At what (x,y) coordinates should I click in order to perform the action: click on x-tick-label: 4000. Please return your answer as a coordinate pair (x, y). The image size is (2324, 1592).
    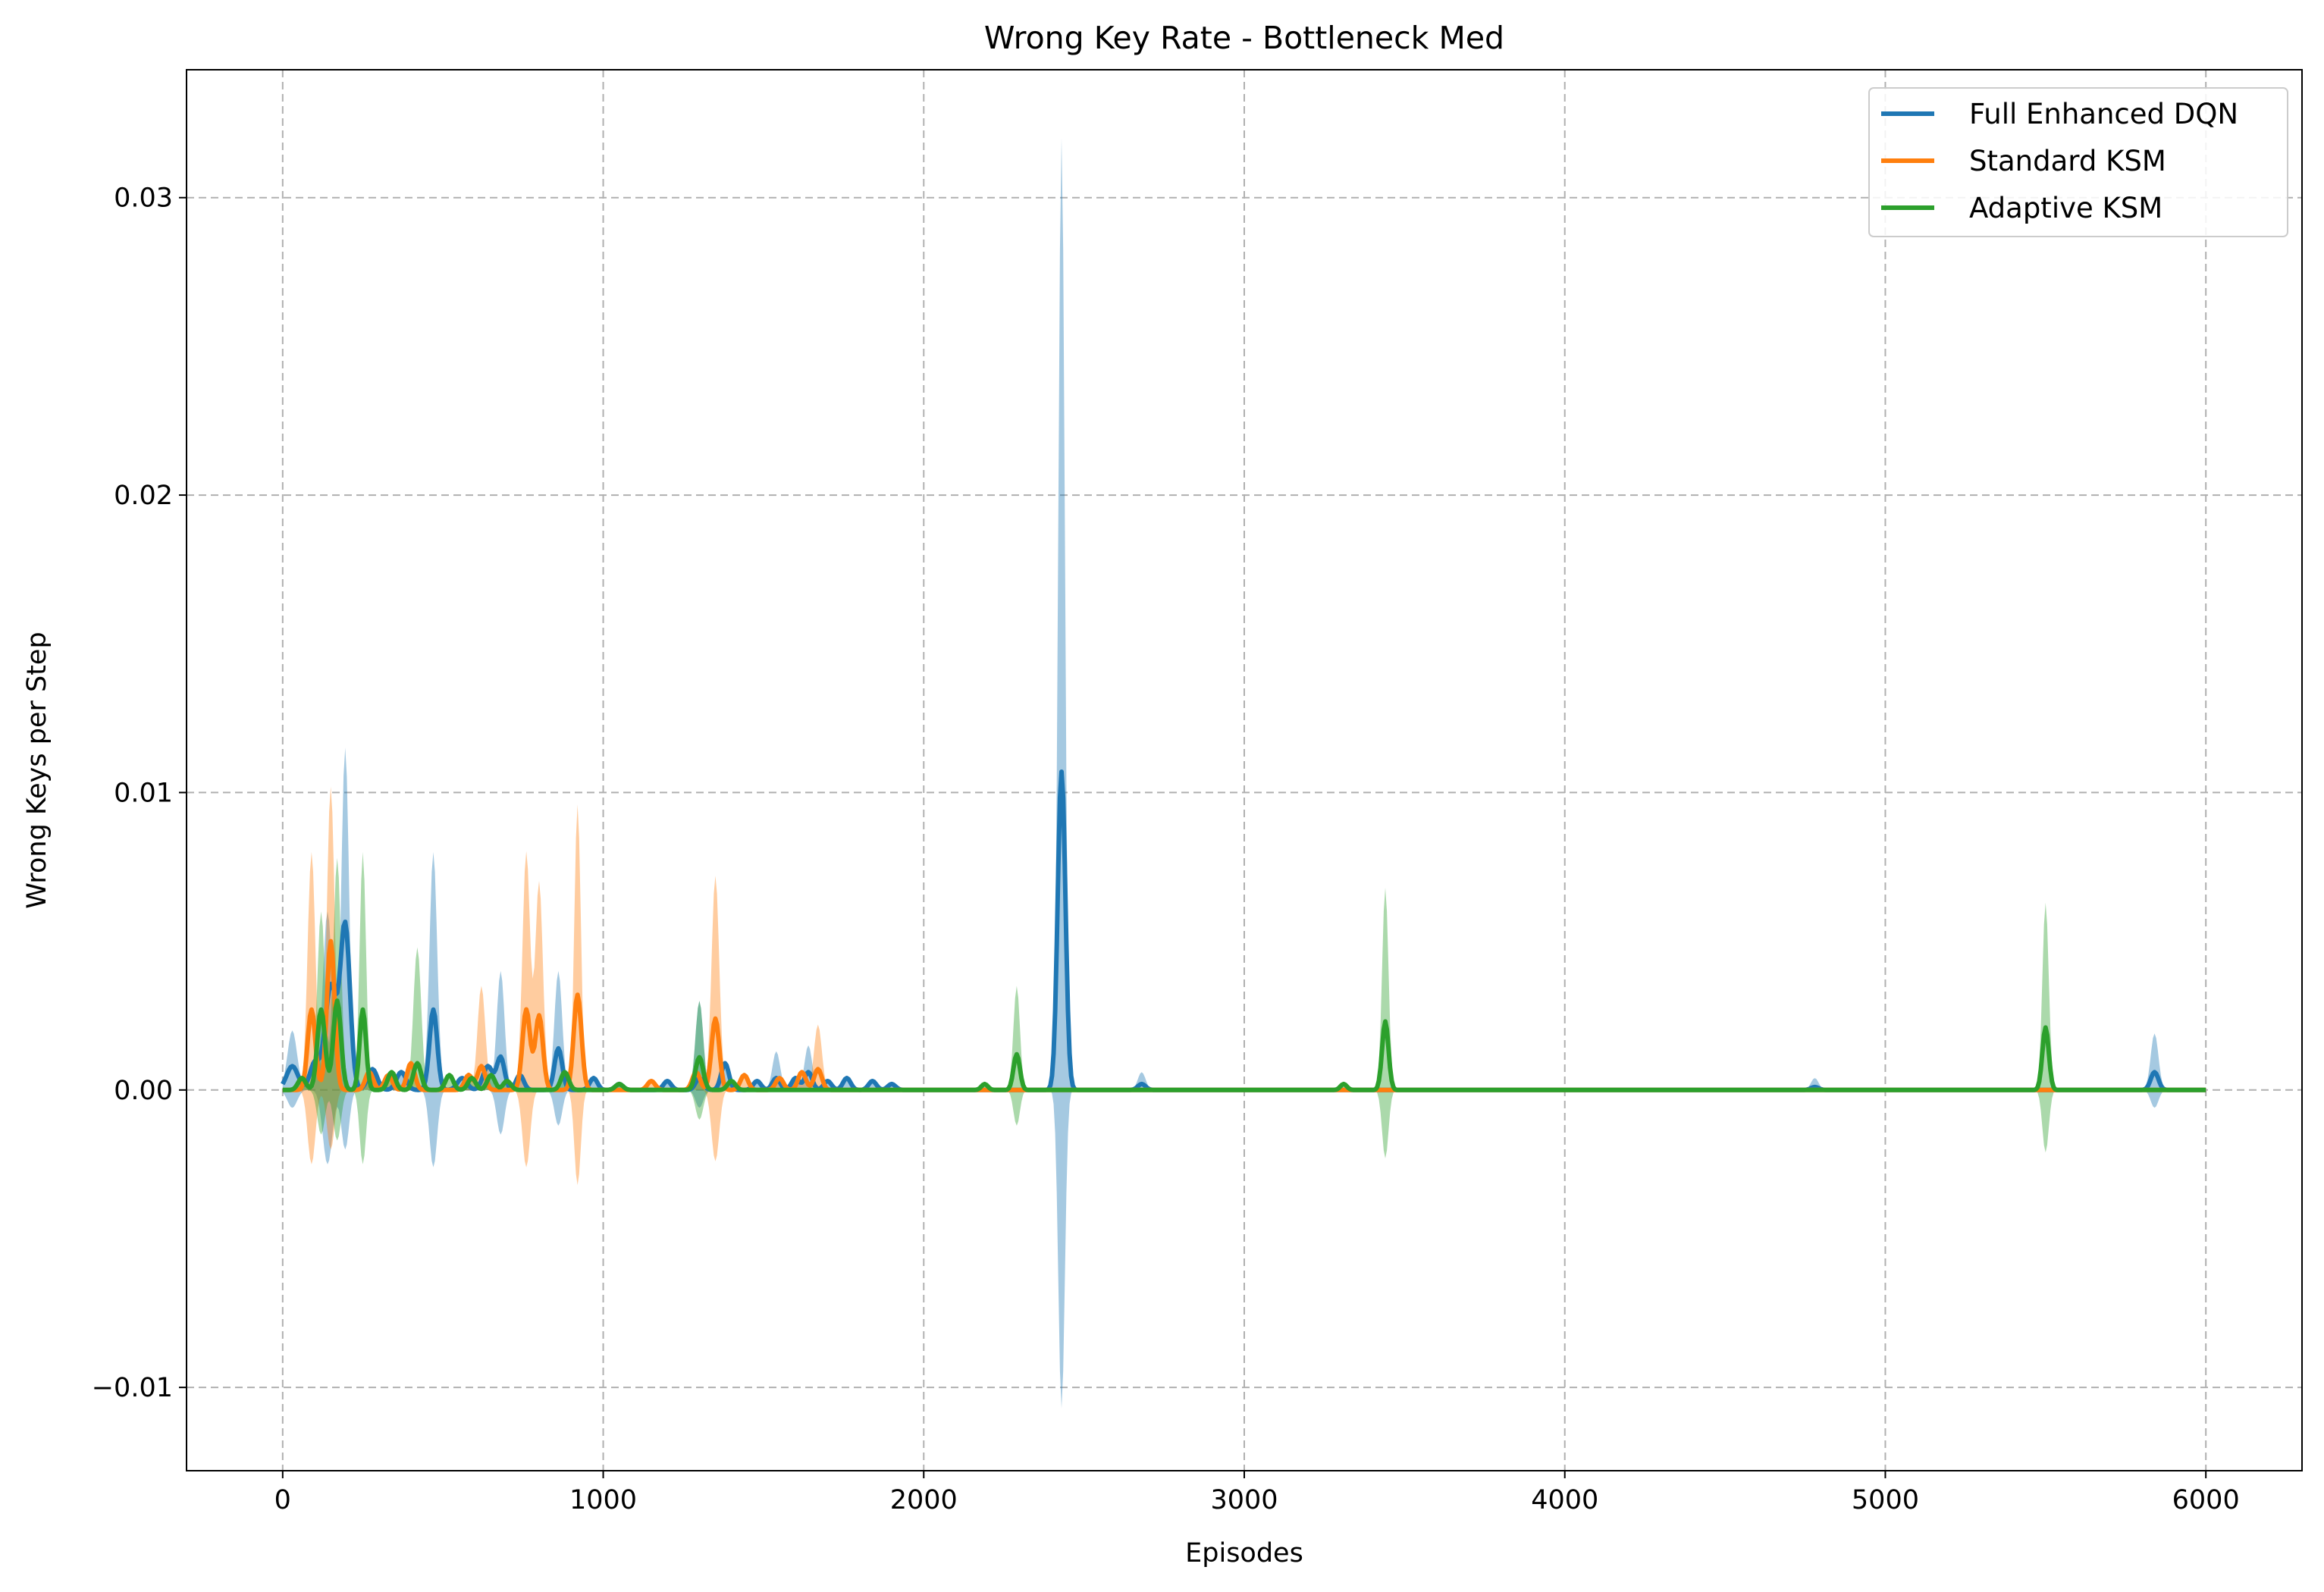
    Looking at the image, I should click on (1565, 1500).